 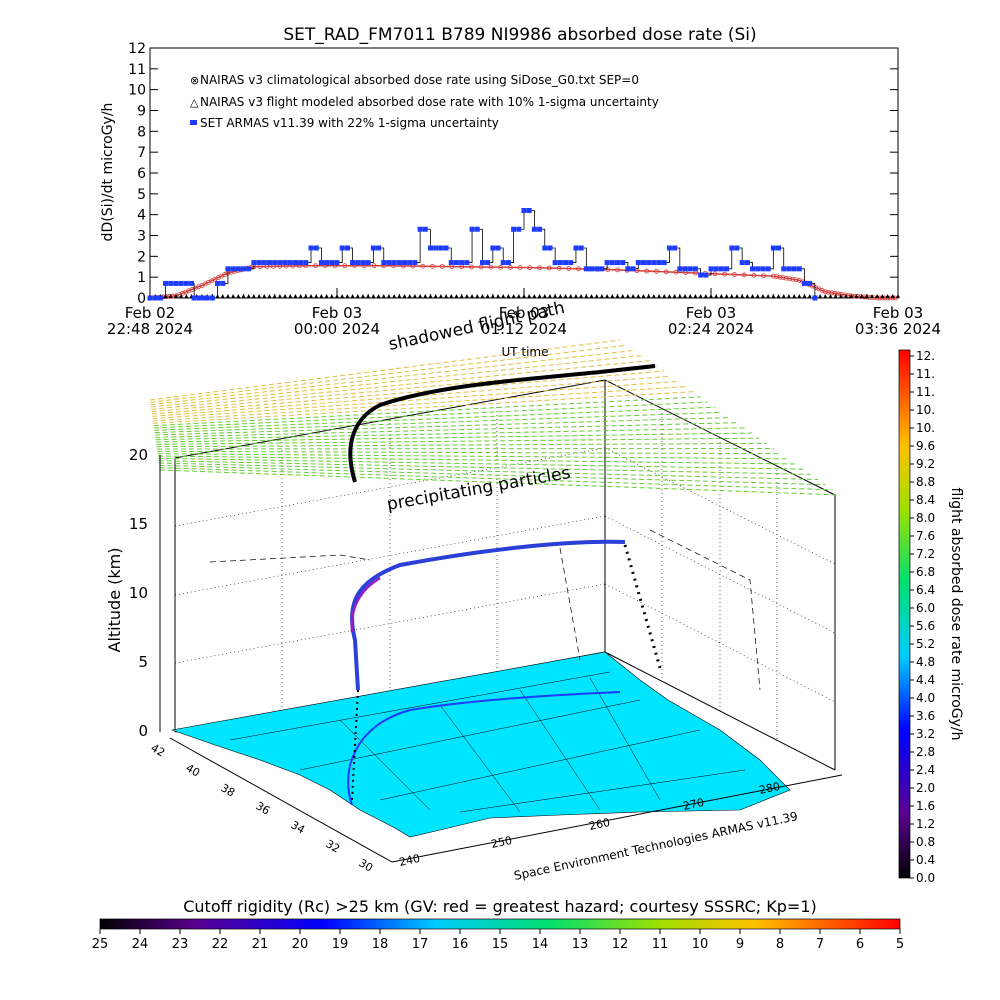 What do you see at coordinates (194, 80) in the screenshot?
I see `legend-marker-climatological: ⊗` at bounding box center [194, 80].